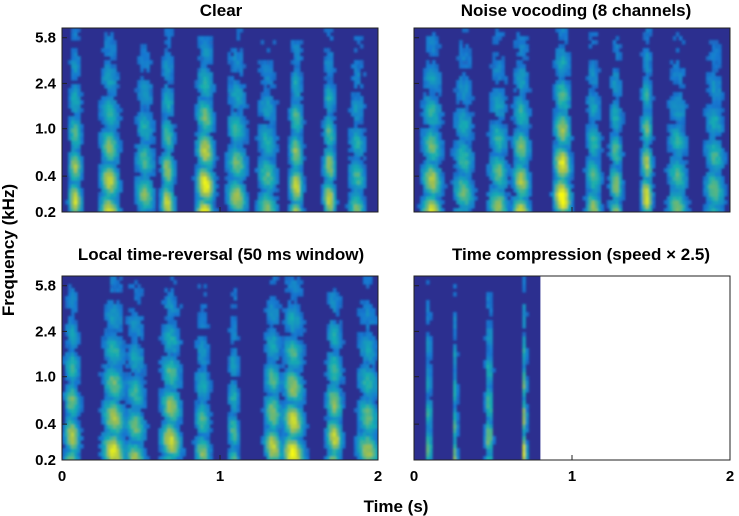  Describe the element at coordinates (581, 254) in the screenshot. I see `panel-title-time-compression: Time compression (speed × 2.5)` at that location.